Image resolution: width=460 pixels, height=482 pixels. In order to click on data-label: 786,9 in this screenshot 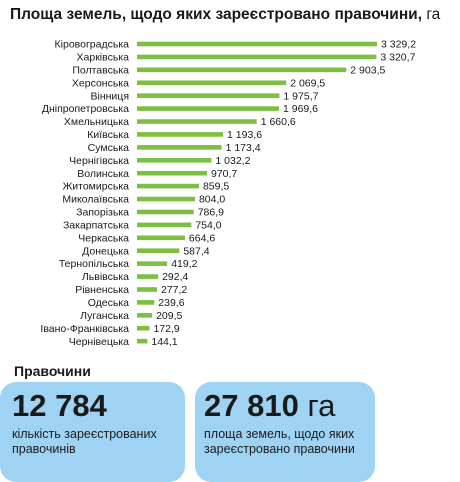, I will do `click(211, 213)`.